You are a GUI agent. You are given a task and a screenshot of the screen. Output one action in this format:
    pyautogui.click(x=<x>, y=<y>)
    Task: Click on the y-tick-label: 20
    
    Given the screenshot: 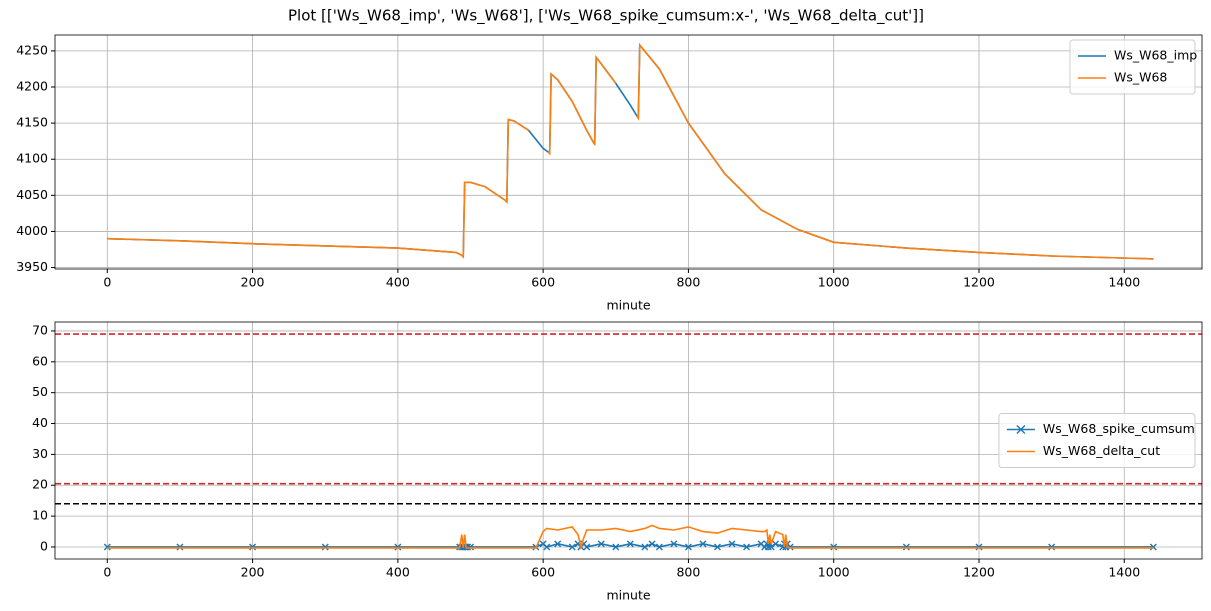 What is the action you would take?
    pyautogui.click(x=40, y=484)
    